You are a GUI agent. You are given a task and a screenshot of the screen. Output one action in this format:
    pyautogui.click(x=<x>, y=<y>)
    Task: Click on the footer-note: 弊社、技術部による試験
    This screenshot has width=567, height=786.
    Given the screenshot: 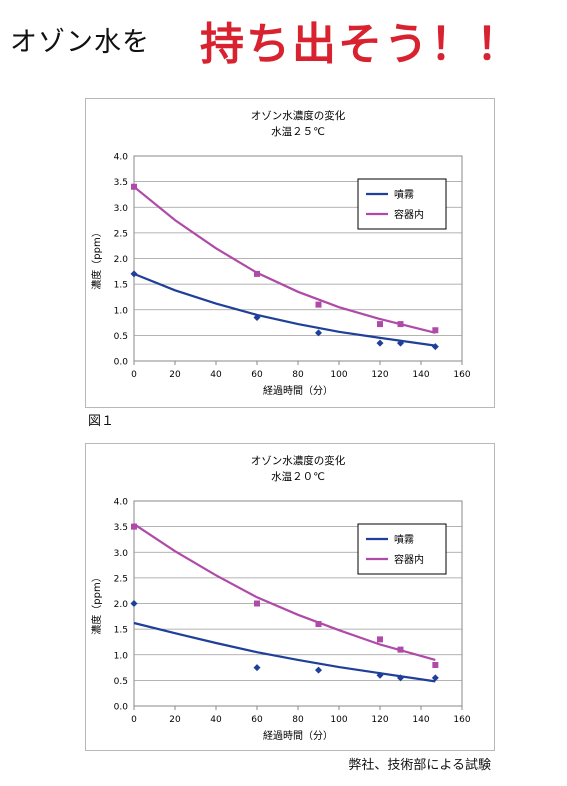 What is the action you would take?
    pyautogui.click(x=419, y=765)
    